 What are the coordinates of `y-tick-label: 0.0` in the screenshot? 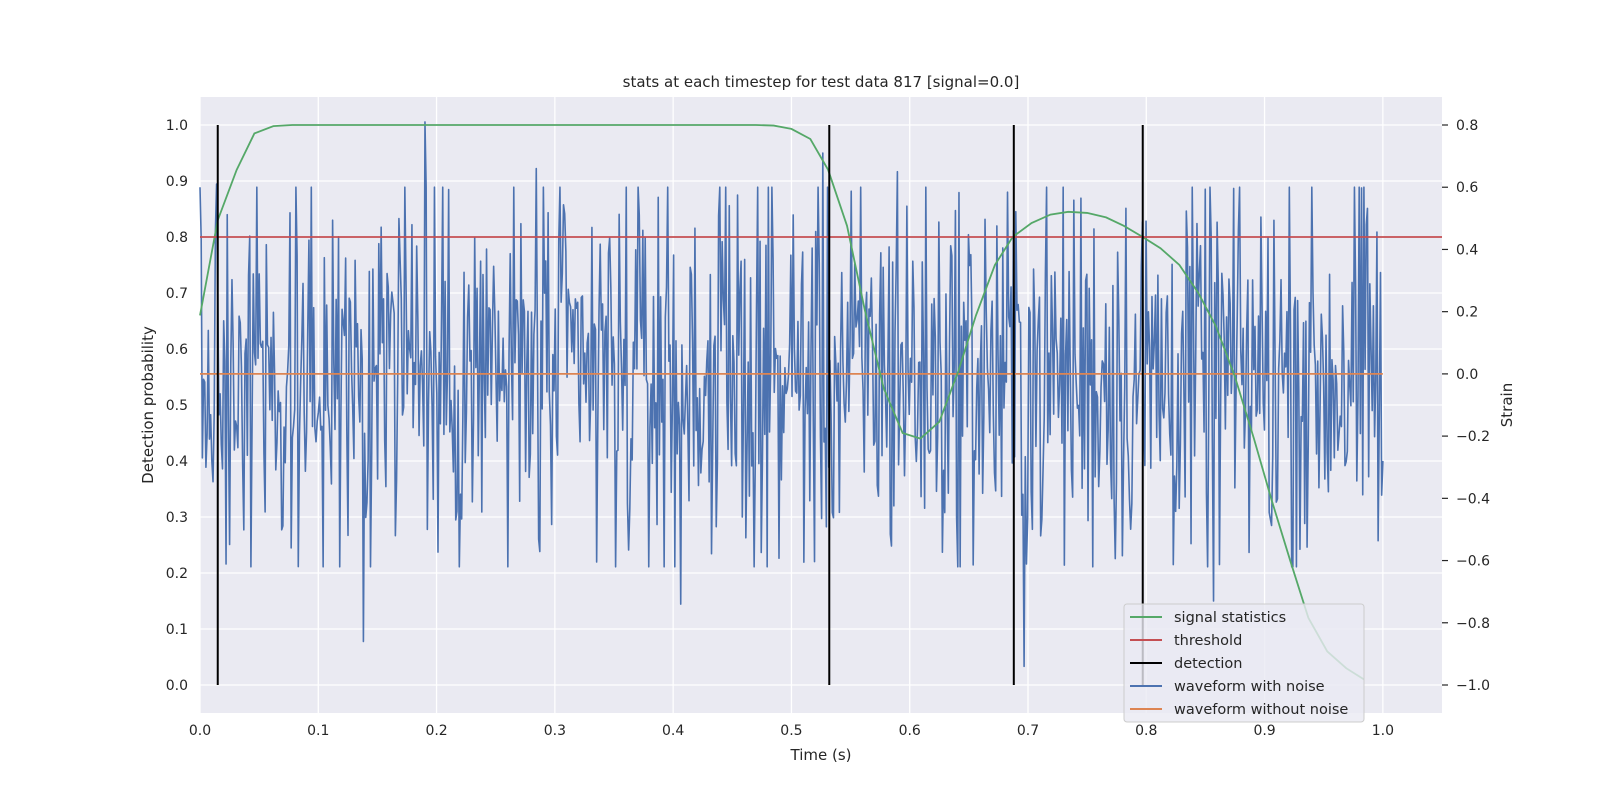 It's located at (177, 686).